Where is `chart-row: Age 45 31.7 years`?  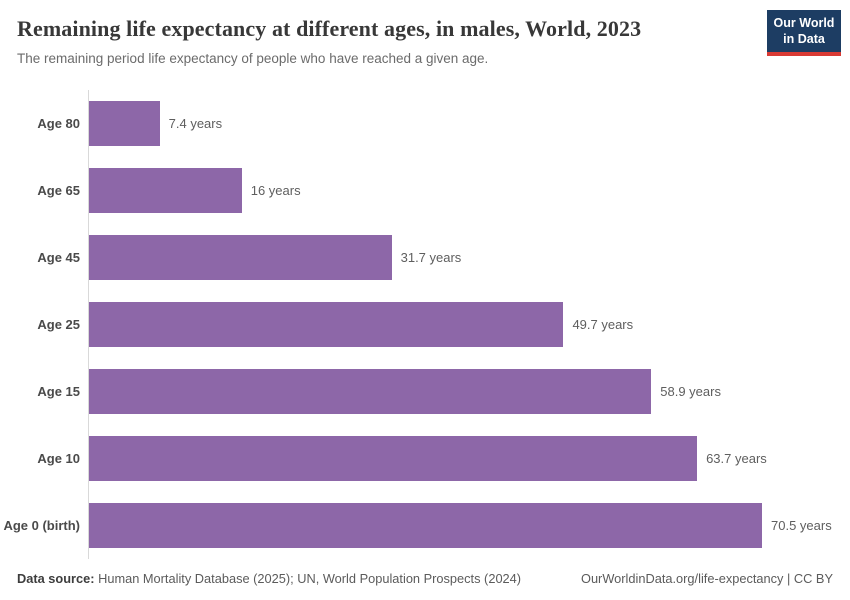 chart-row: Age 45 31.7 years is located at coordinates (425, 257).